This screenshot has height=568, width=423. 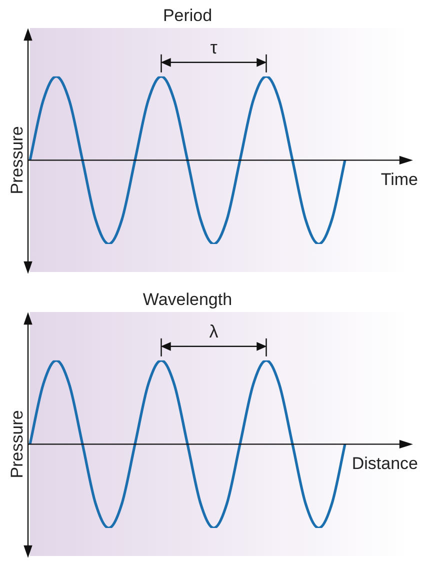 I want to click on text: λ, so click(x=213, y=331).